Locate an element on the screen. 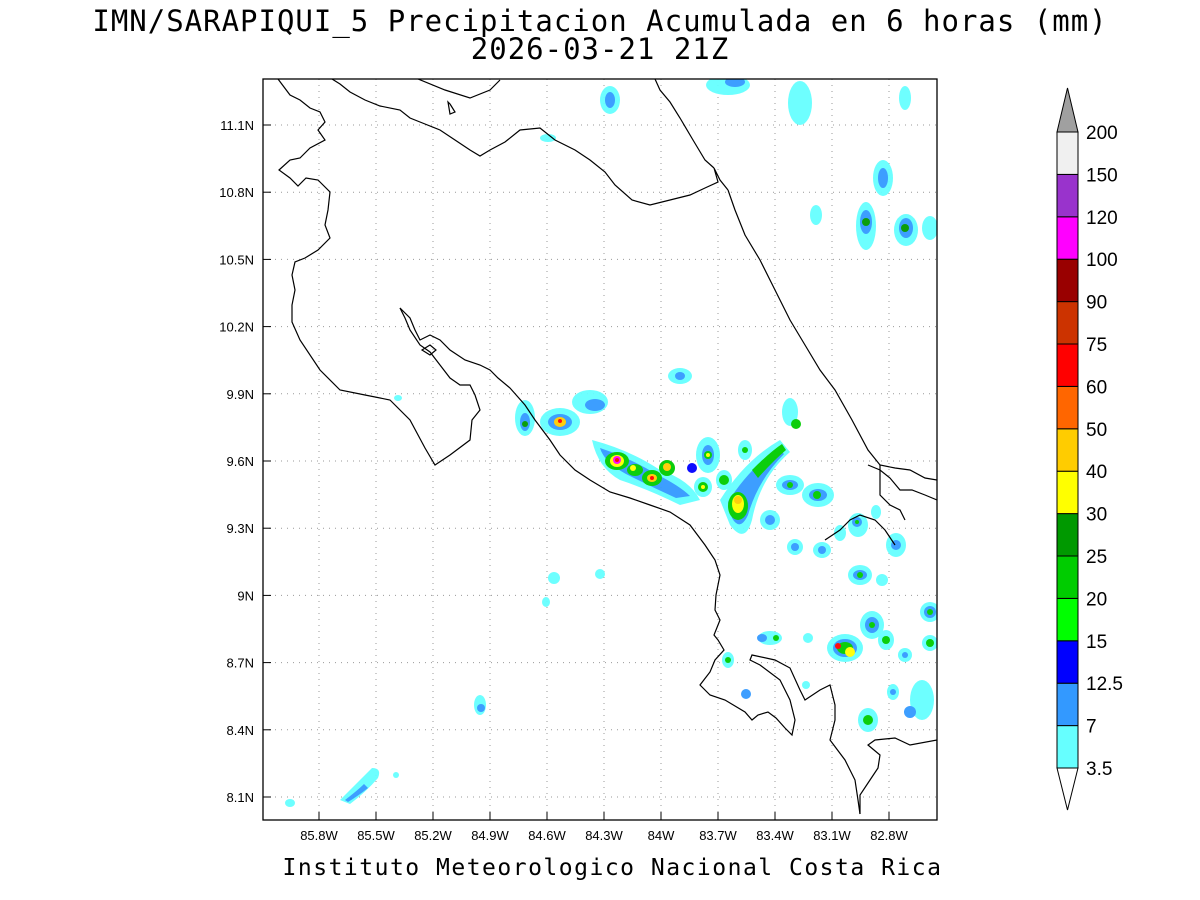 Image resolution: width=1200 pixels, height=900 pixels. legend-label: 75 is located at coordinates (1096, 345).